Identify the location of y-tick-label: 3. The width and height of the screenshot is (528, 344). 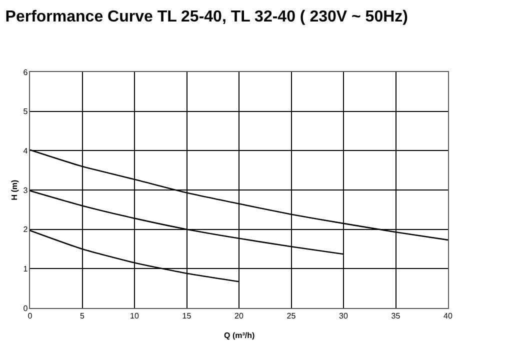
(25, 190).